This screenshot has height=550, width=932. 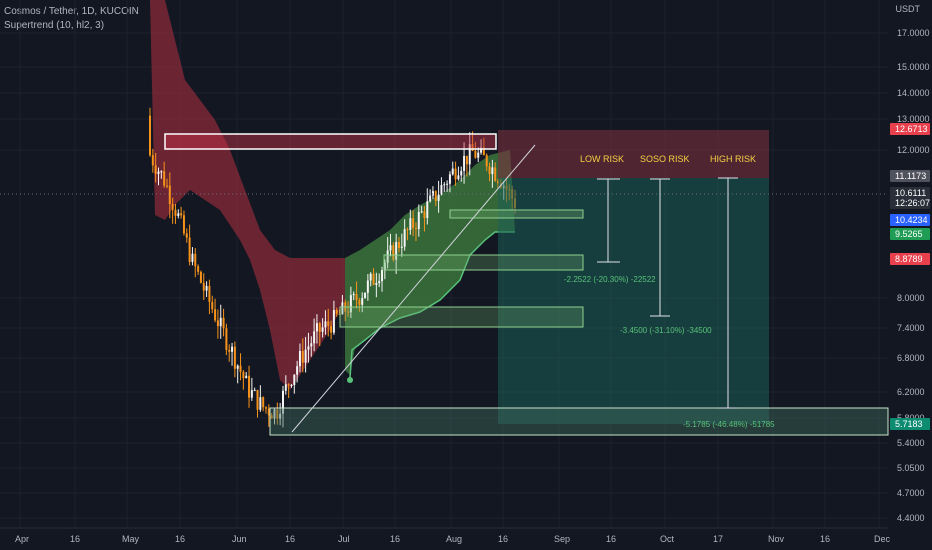 I want to click on soso-risk-label: SOSO RISK, so click(x=665, y=159).